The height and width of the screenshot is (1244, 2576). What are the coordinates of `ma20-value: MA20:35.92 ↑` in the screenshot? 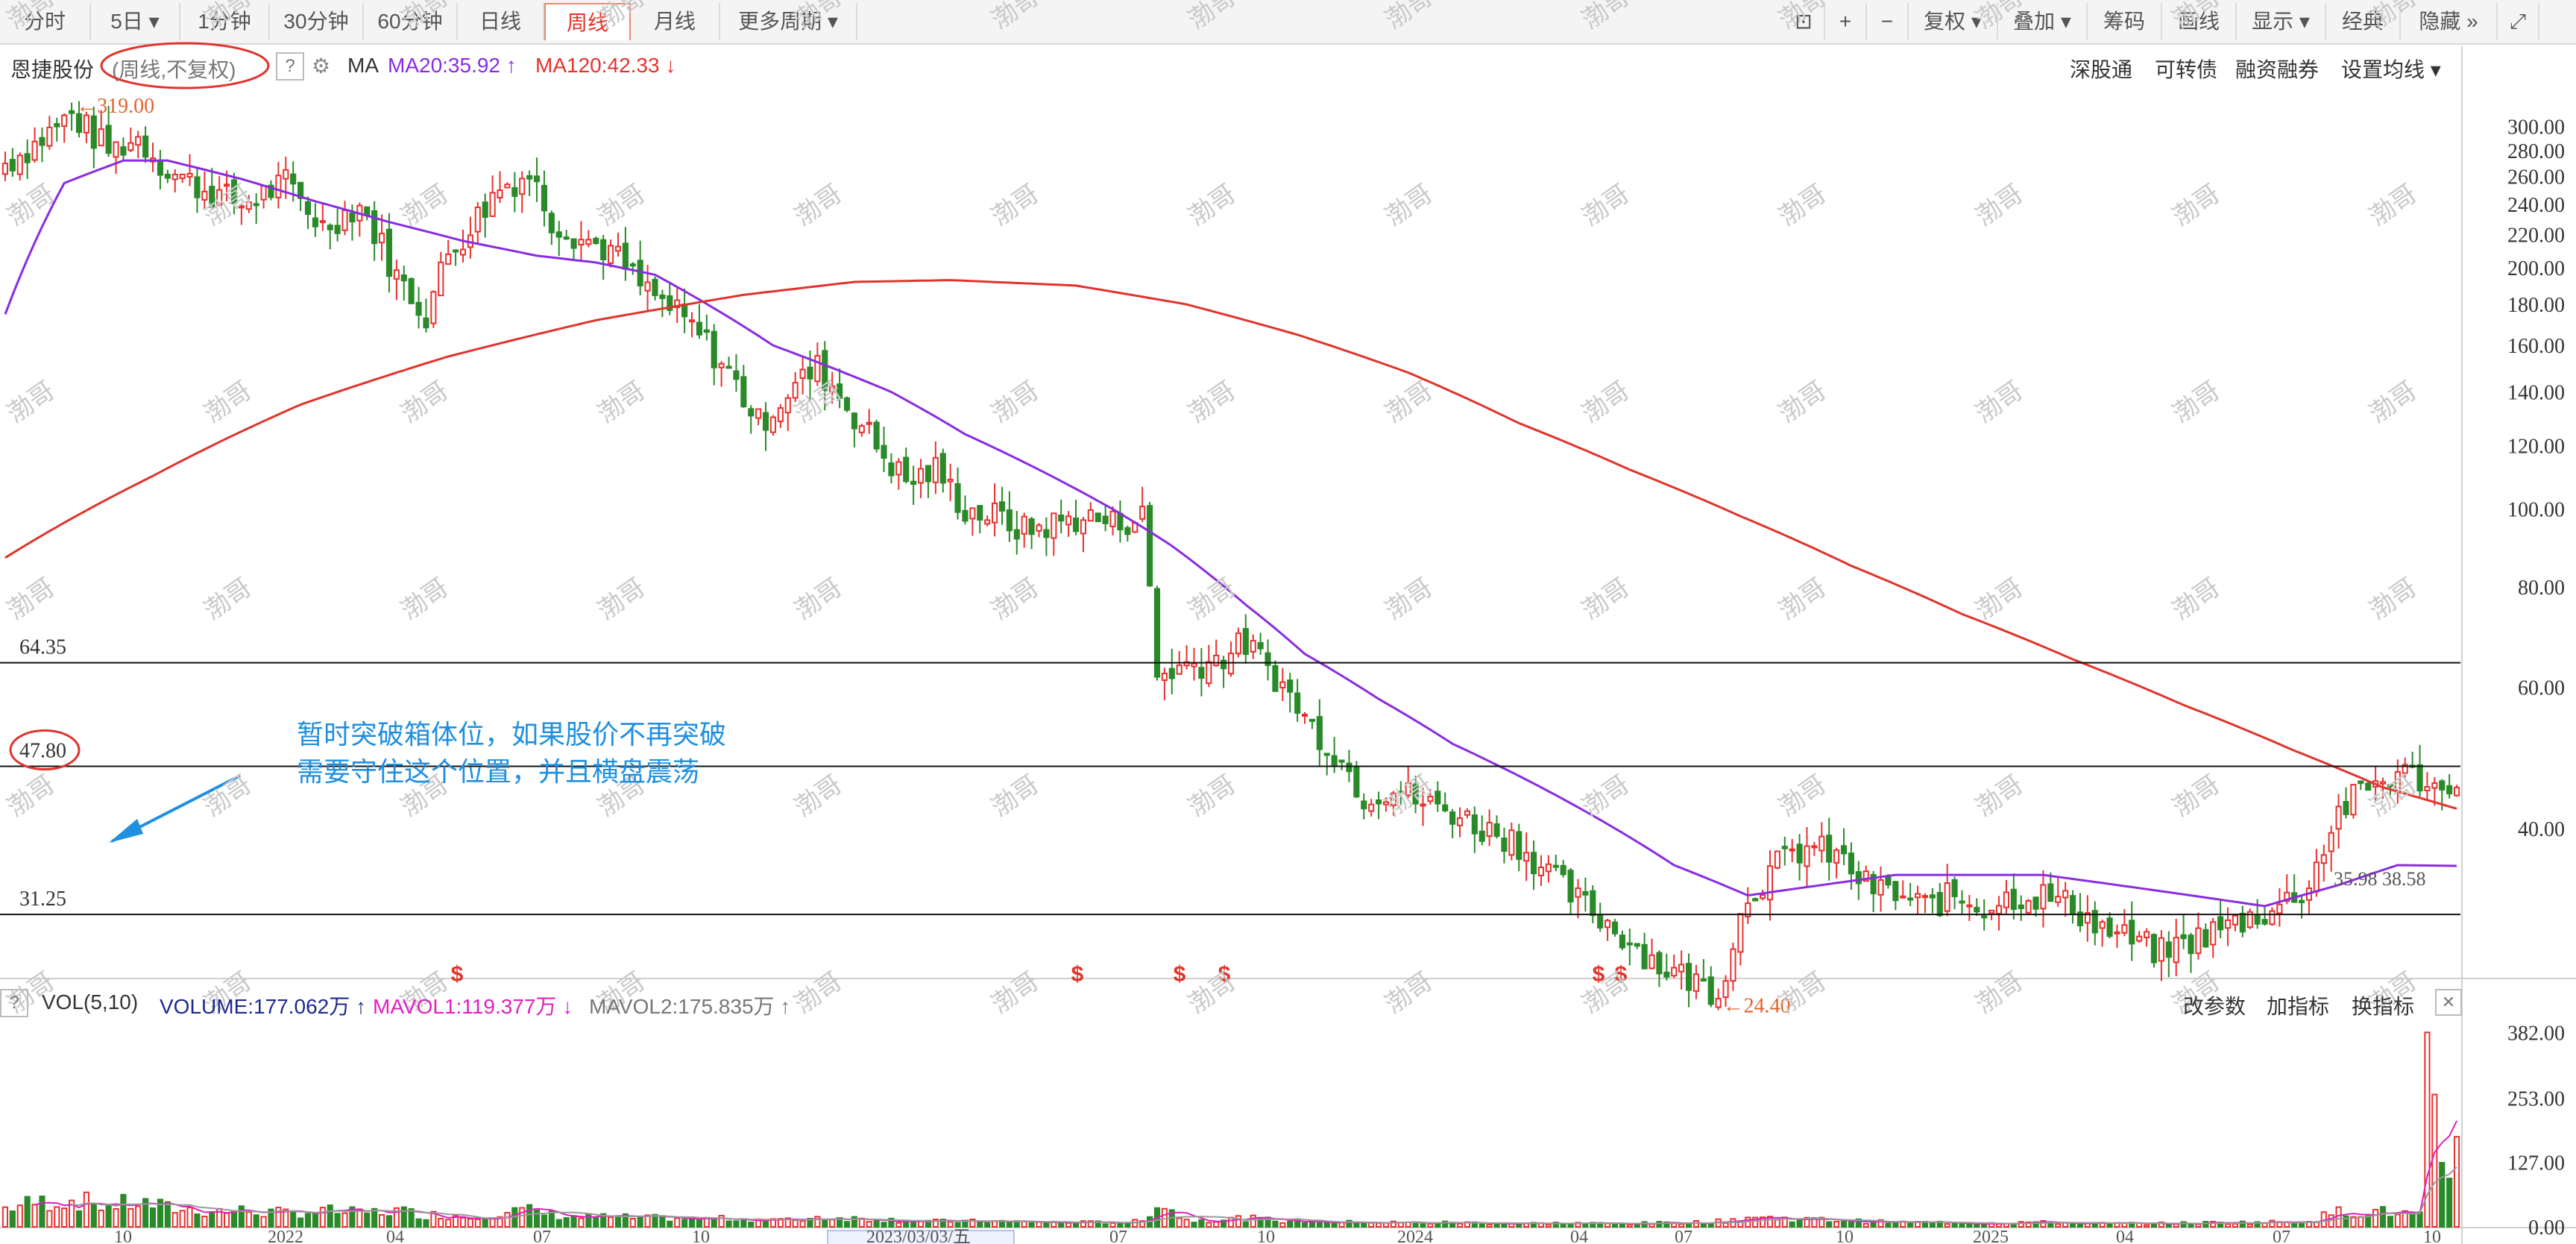 It's located at (453, 65).